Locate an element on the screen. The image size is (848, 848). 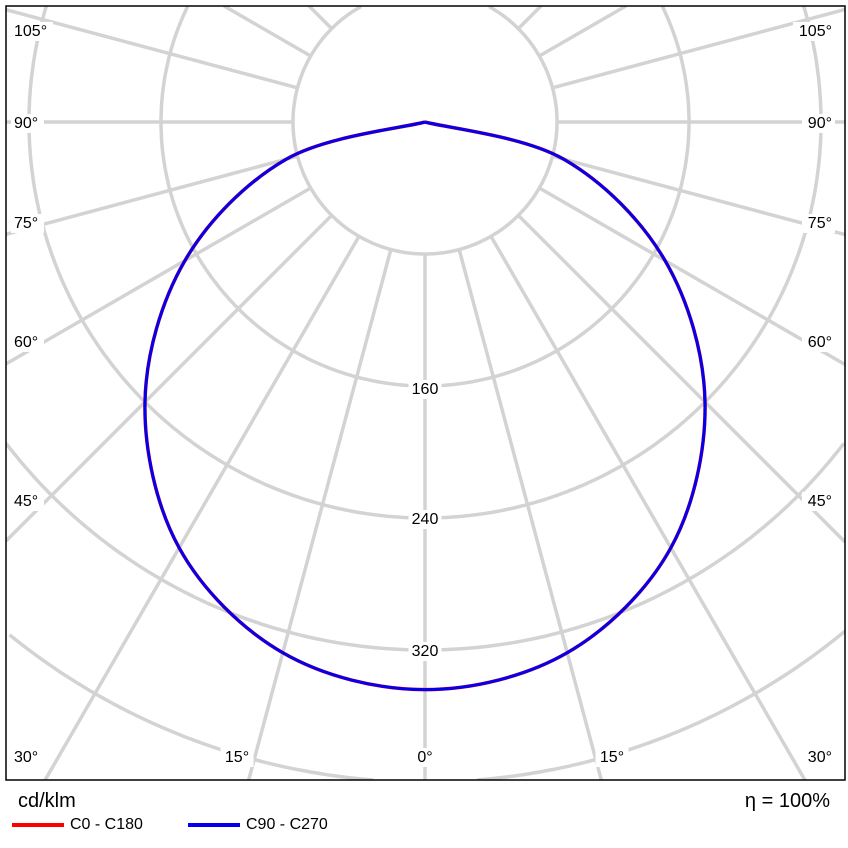
legend-item-c0: C0 - C180 is located at coordinates (77, 825).